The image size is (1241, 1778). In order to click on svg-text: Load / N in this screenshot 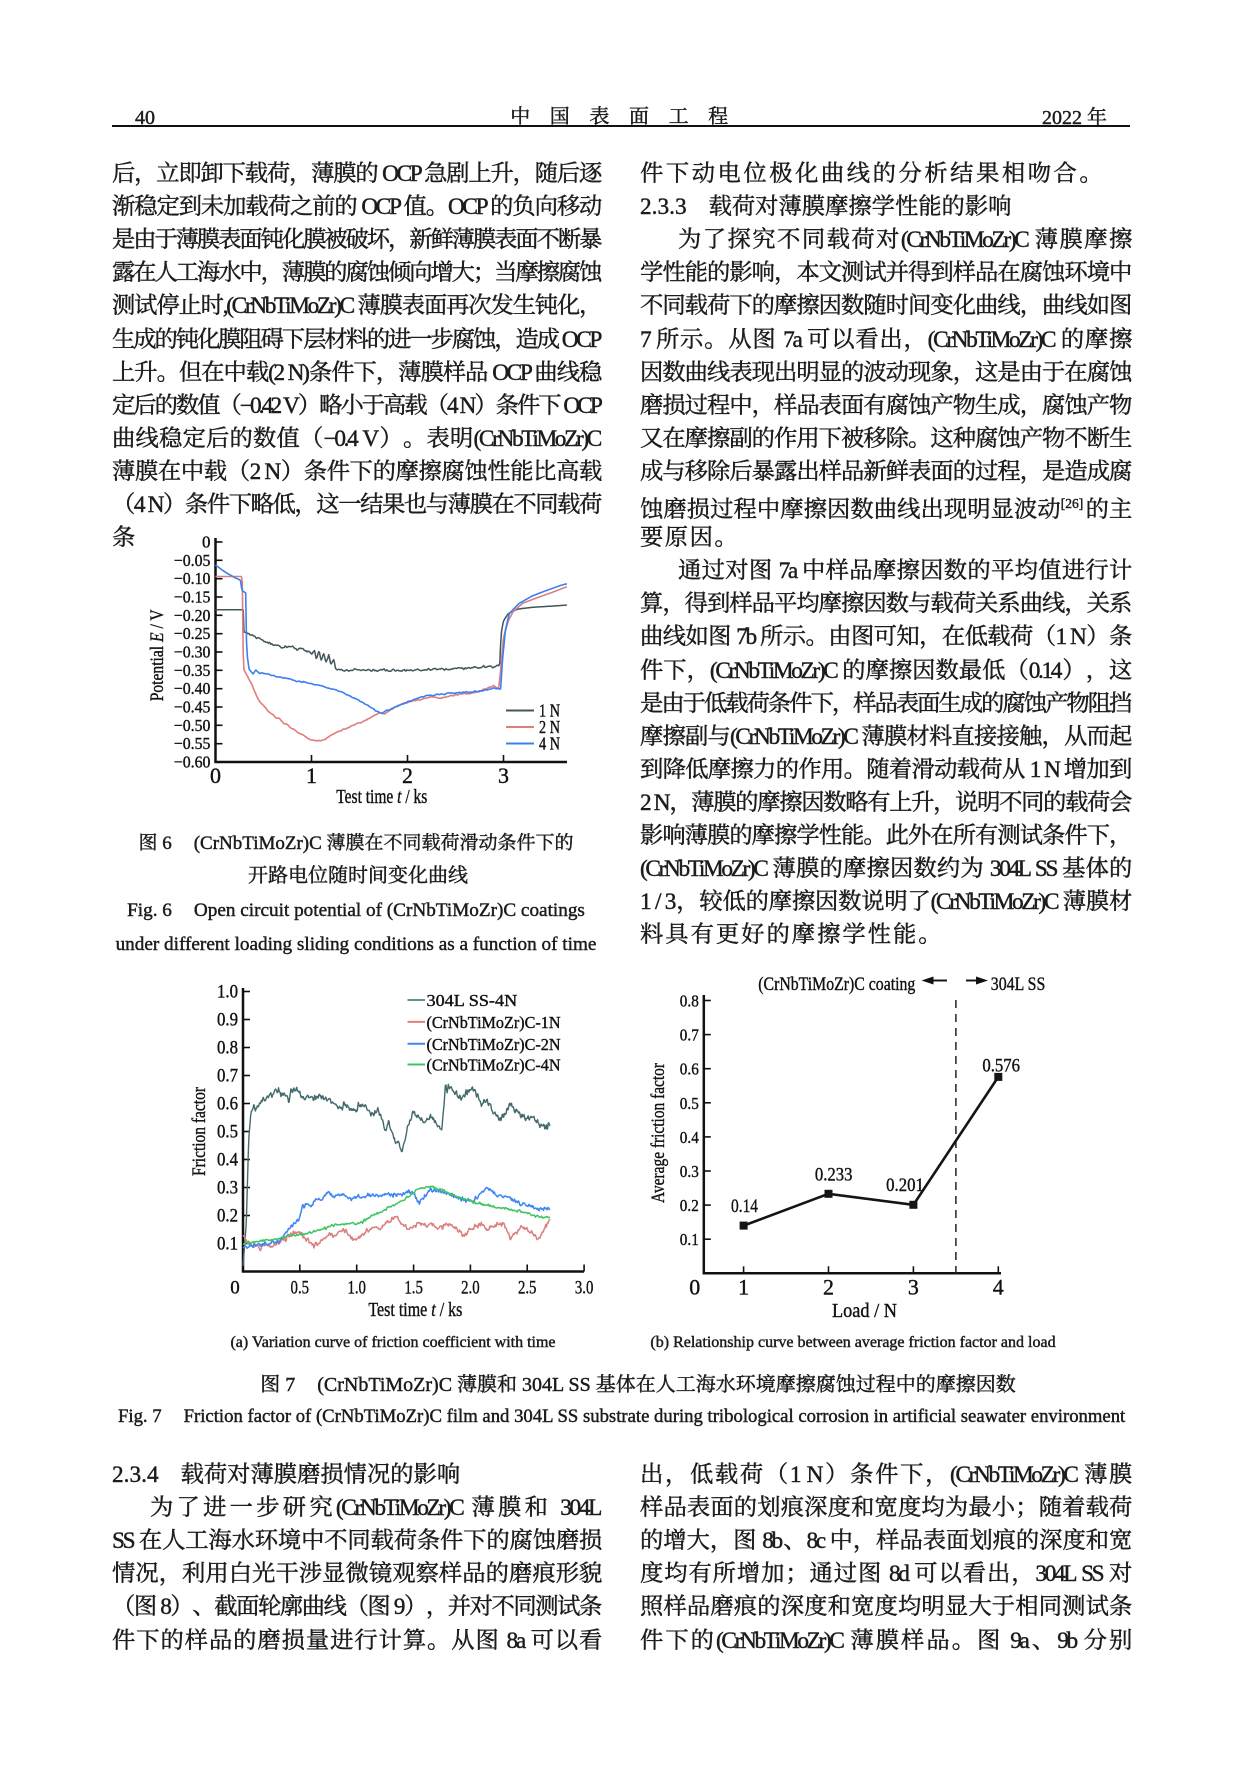, I will do `click(864, 1309)`.